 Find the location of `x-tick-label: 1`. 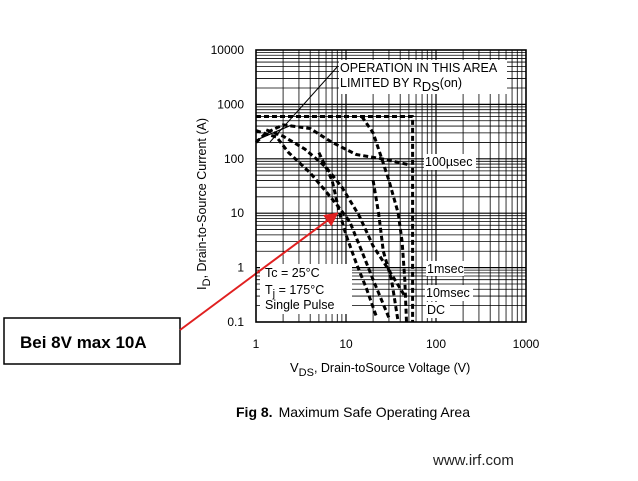

x-tick-label: 1 is located at coordinates (256, 344).